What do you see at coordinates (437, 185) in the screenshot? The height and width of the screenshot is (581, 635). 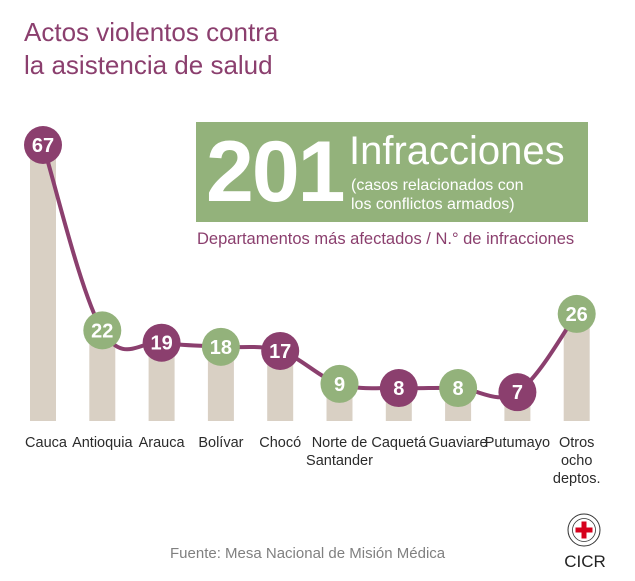 I see `total-note-line-1: (casos relacionados con` at bounding box center [437, 185].